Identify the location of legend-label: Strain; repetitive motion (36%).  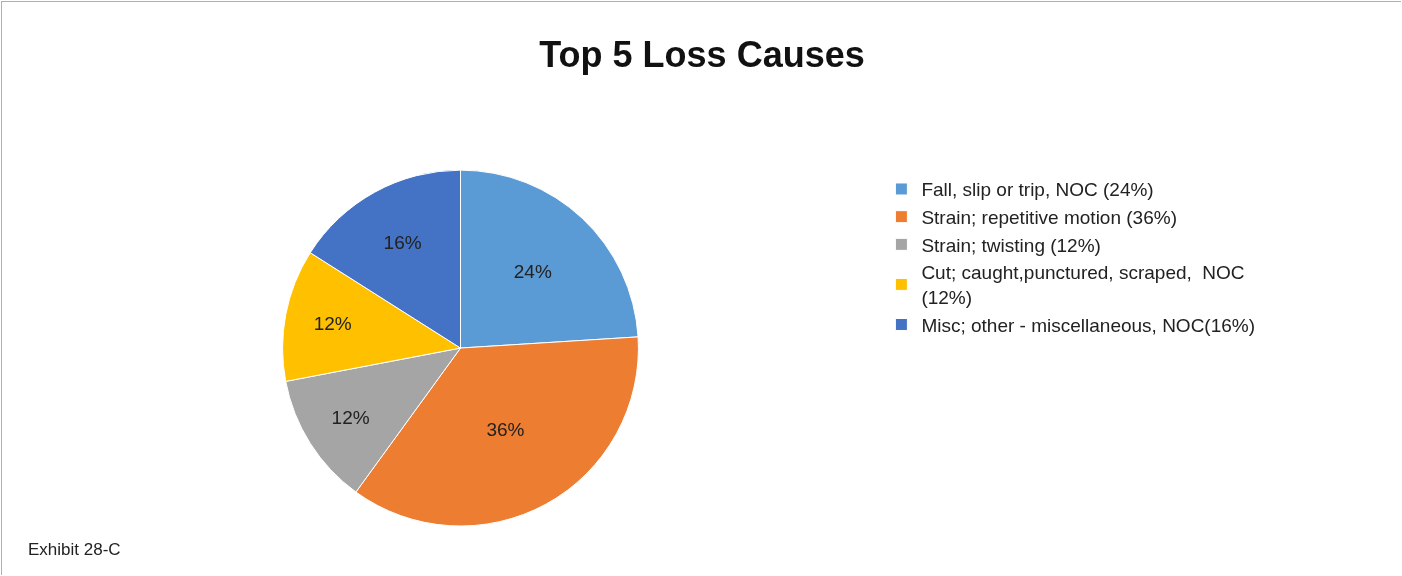
(1049, 218).